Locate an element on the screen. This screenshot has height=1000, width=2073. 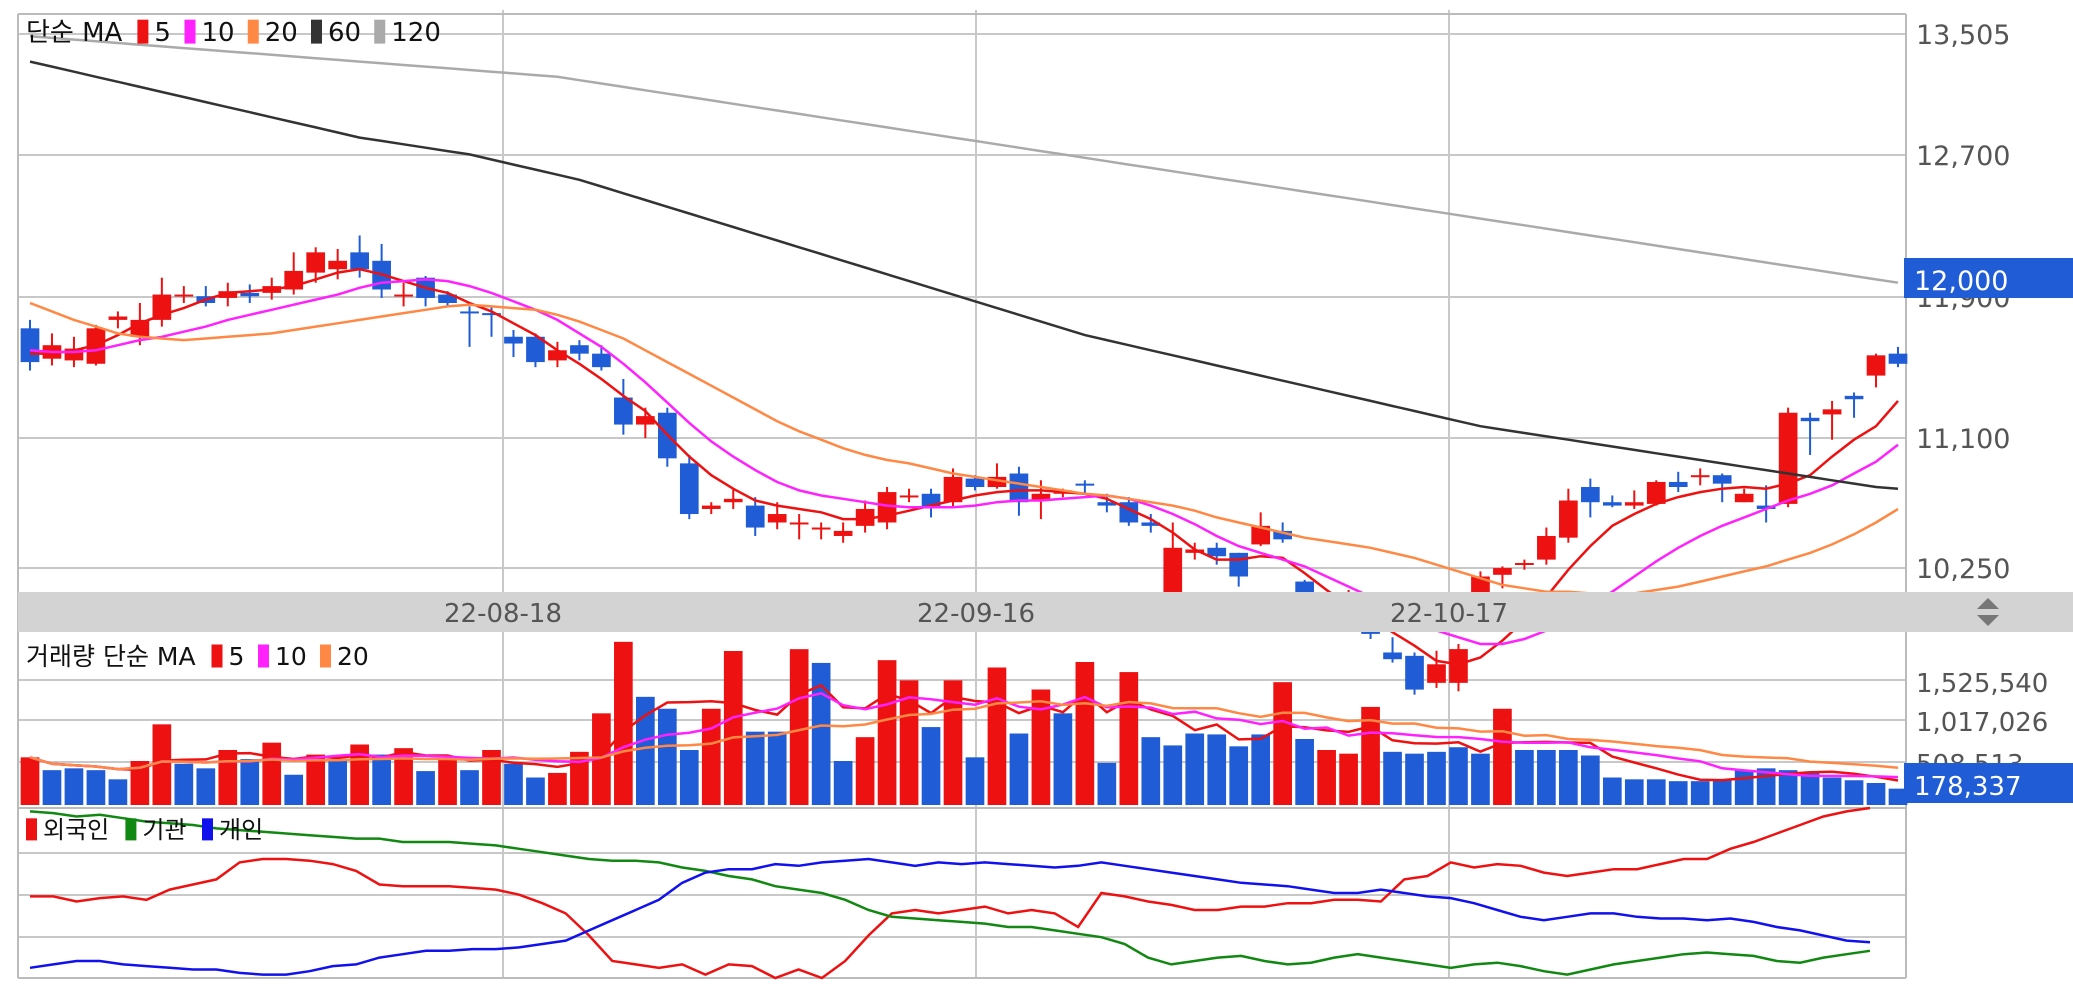
investor-legend: 외국인 기관 개인 is located at coordinates (144, 830).